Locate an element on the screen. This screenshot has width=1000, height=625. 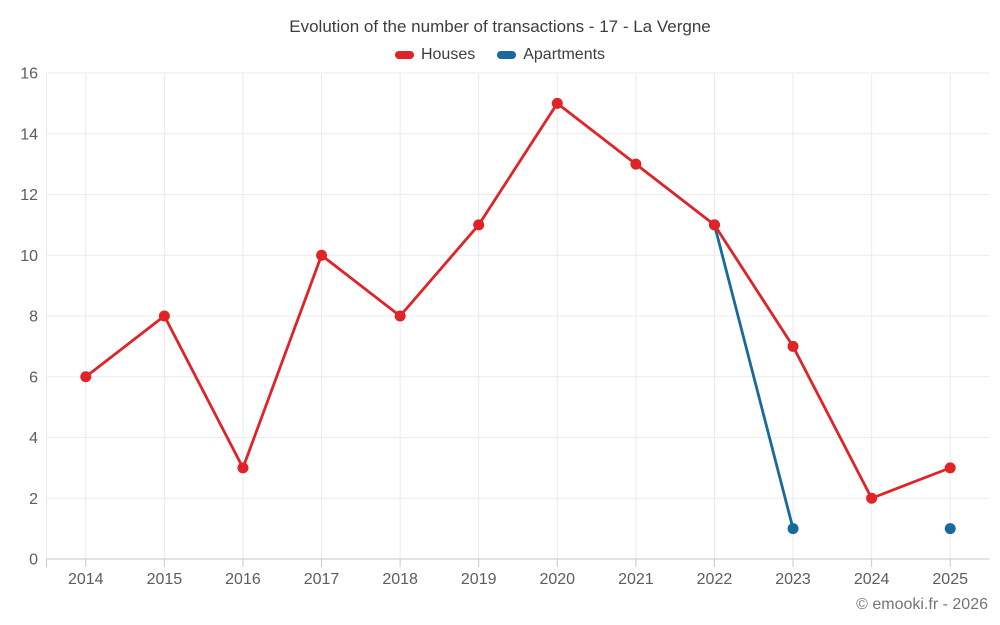
y-axis-label: 2 is located at coordinates (33, 499).